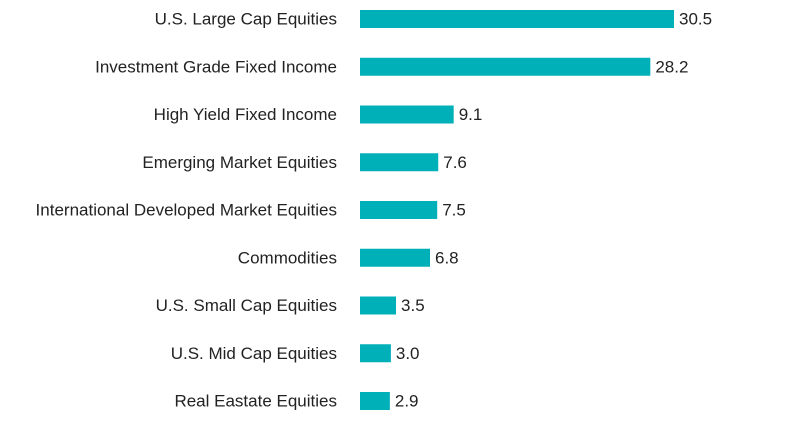 The width and height of the screenshot is (792, 424). I want to click on value-label: 7.5, so click(454, 210).